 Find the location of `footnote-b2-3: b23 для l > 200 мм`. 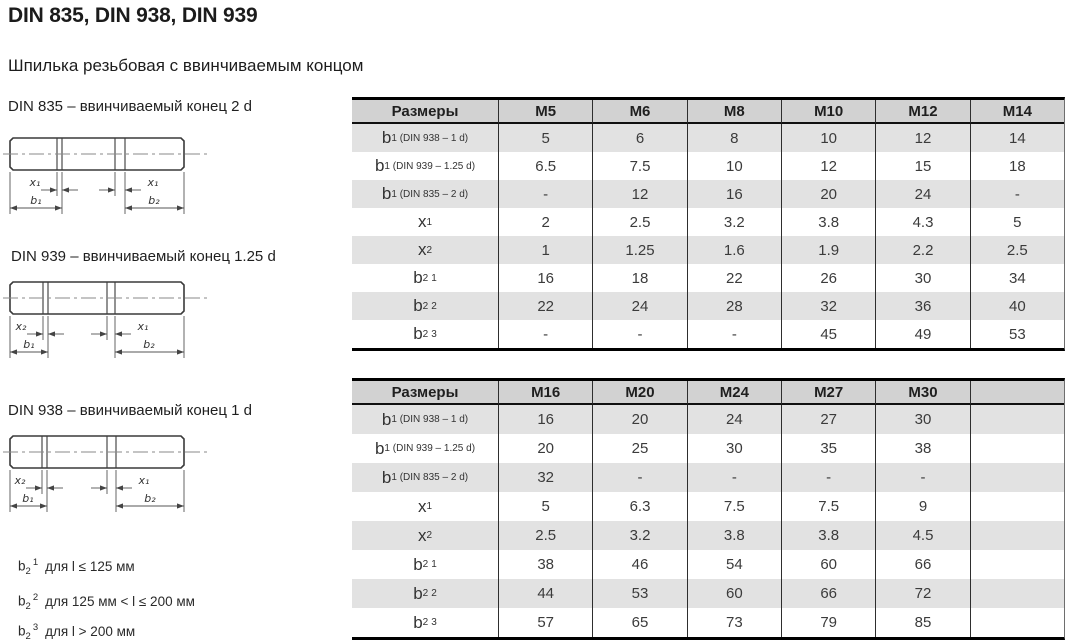

footnote-b2-3: b23 для l > 200 мм is located at coordinates (77, 632).